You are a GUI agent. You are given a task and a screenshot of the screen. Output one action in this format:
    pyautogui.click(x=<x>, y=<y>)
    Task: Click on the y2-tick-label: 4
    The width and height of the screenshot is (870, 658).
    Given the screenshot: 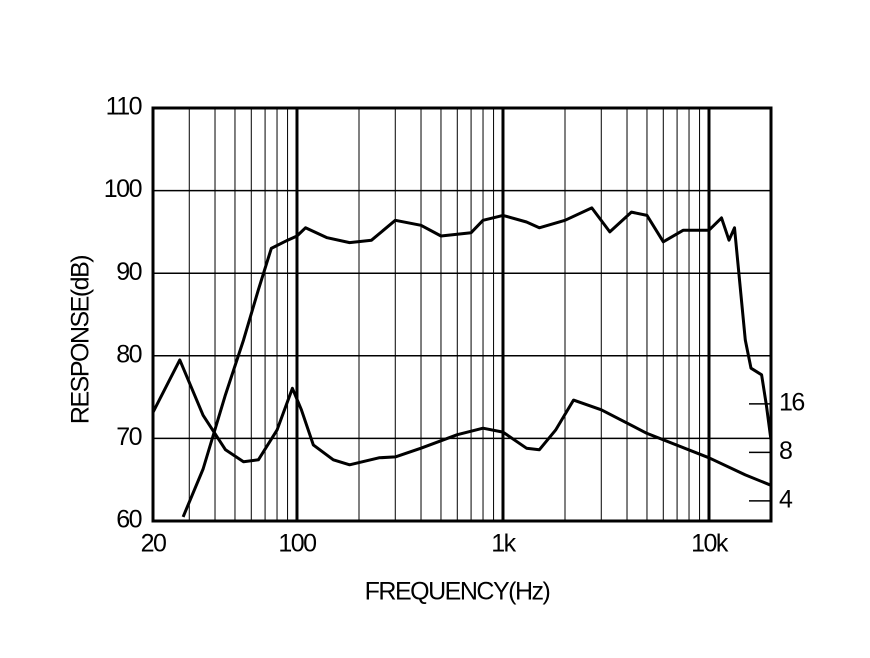 What is the action you would take?
    pyautogui.click(x=786, y=499)
    